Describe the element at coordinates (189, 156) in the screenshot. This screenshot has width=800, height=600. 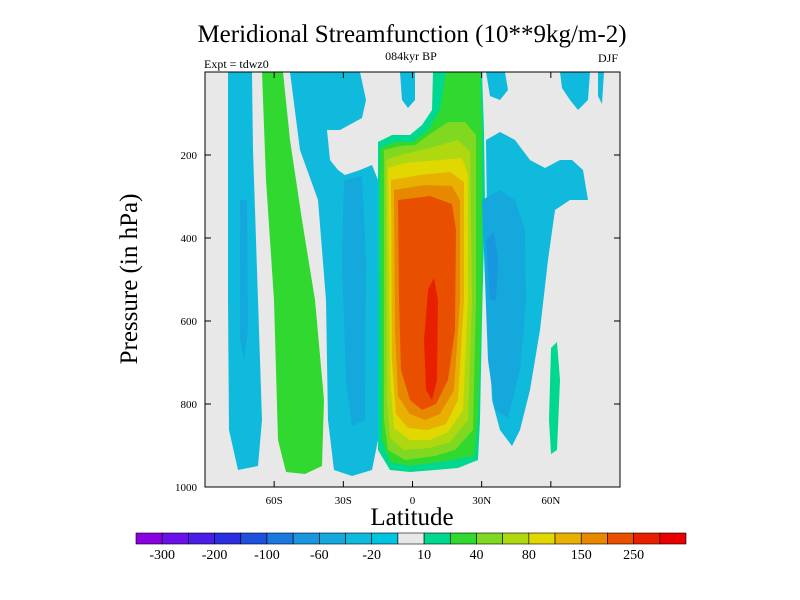
I see `y-tick-label: 200` at that location.